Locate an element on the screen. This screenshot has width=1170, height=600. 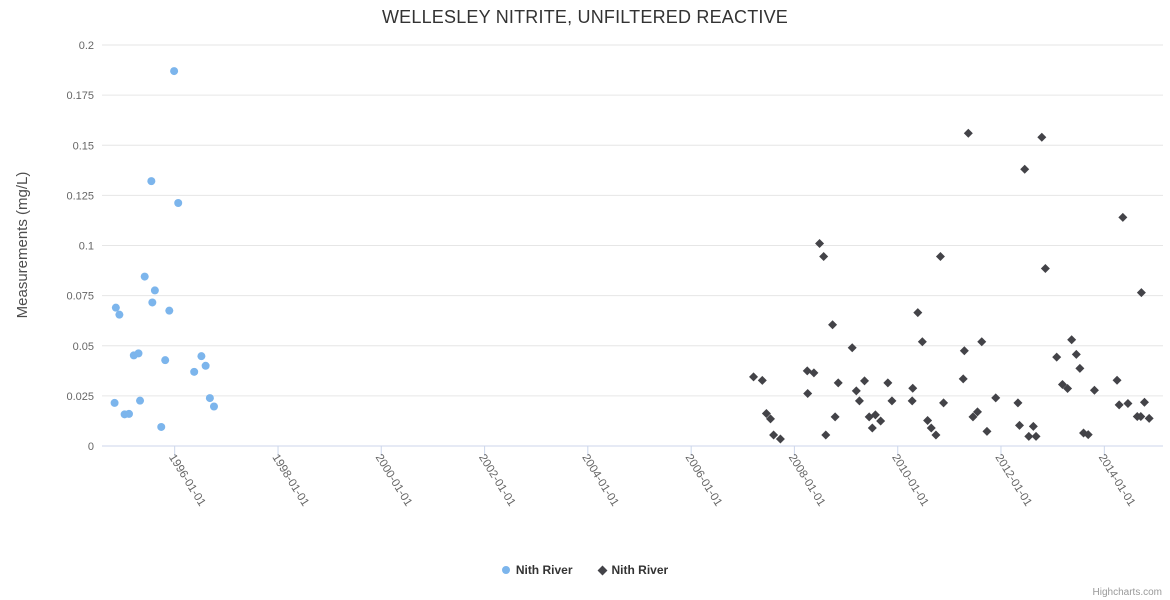
x-axis-tick-label: 1998-01-01 is located at coordinates (289, 480).